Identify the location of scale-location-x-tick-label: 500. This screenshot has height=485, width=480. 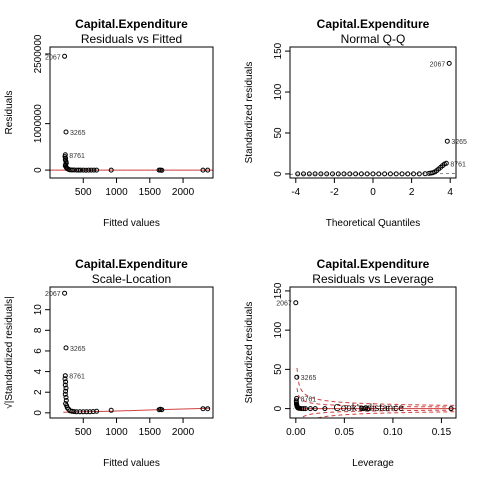
(83, 432).